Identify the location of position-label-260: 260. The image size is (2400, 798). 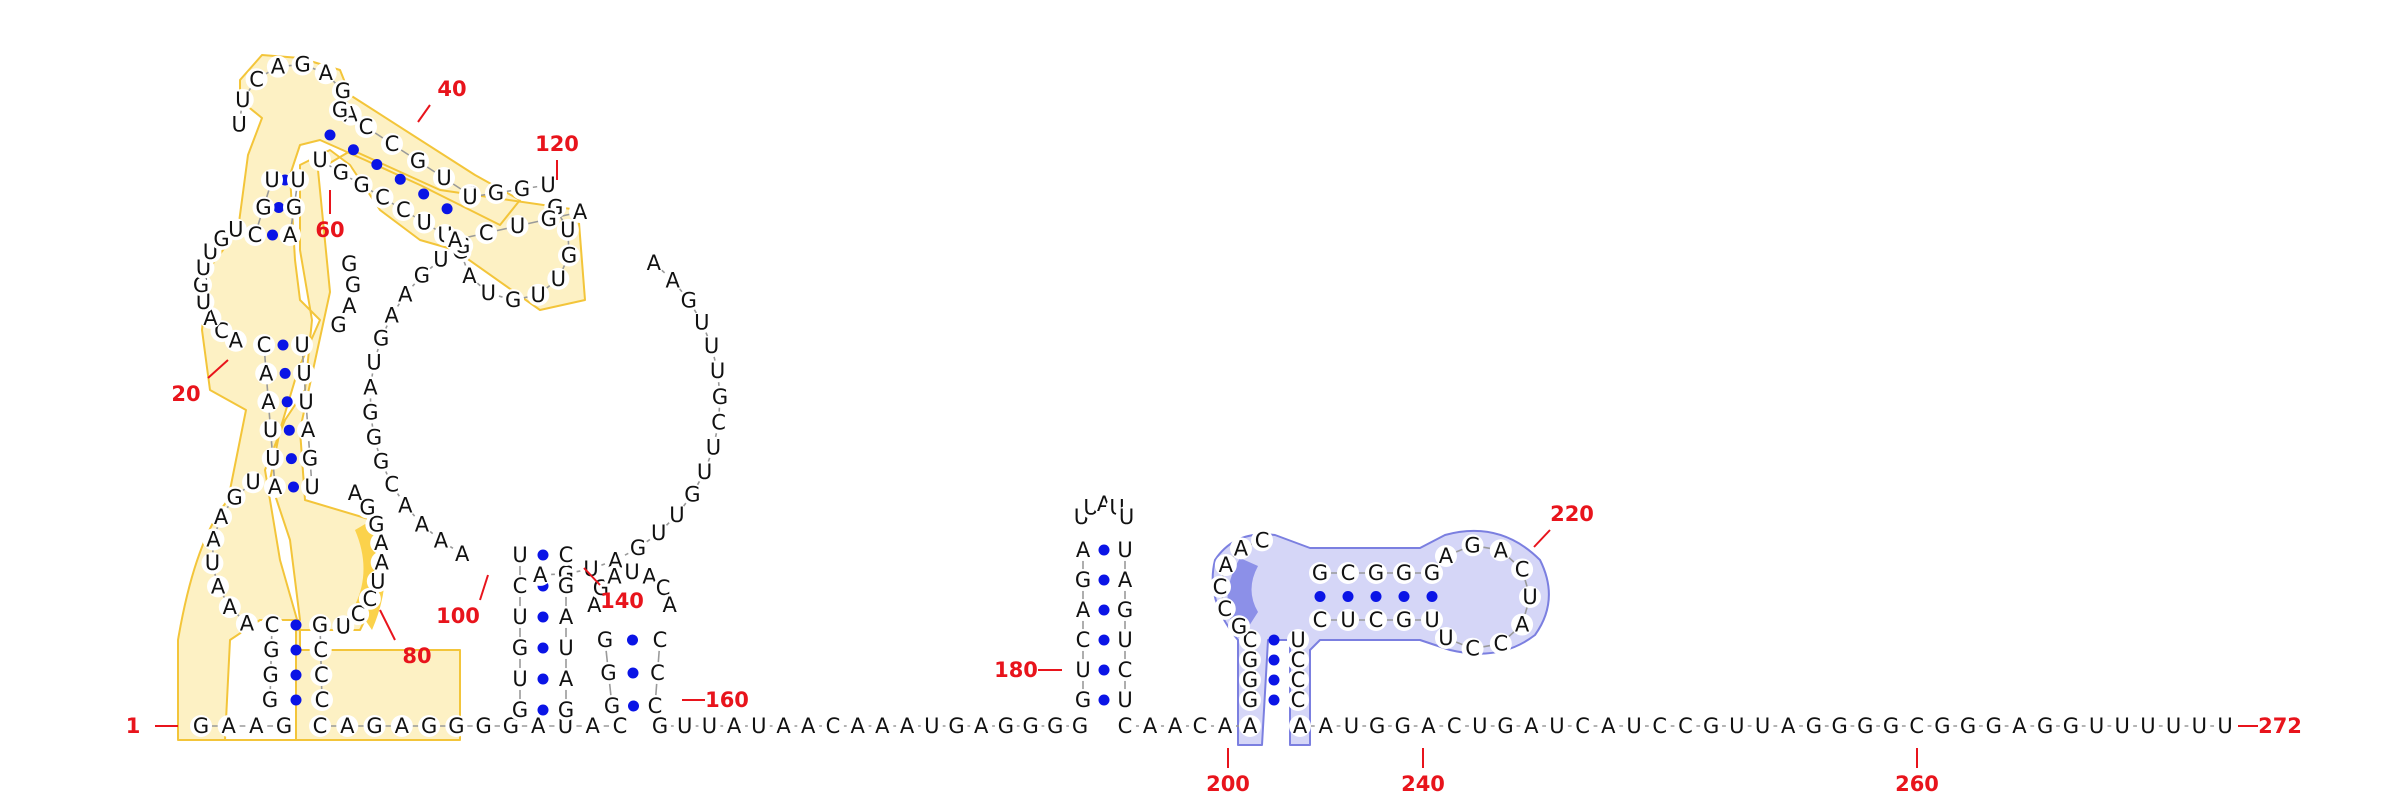
(1917, 784).